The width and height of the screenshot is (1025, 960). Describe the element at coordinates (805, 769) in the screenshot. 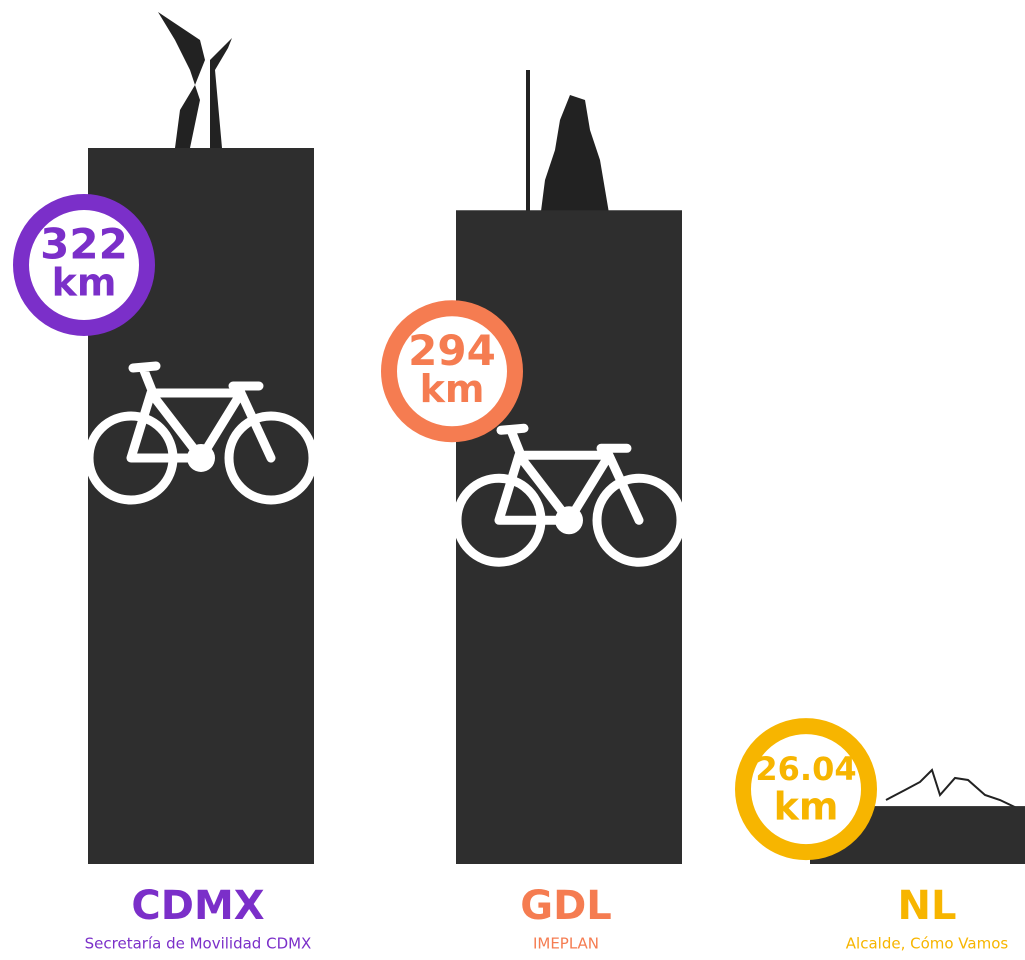

I see `value-label: 26.04` at that location.